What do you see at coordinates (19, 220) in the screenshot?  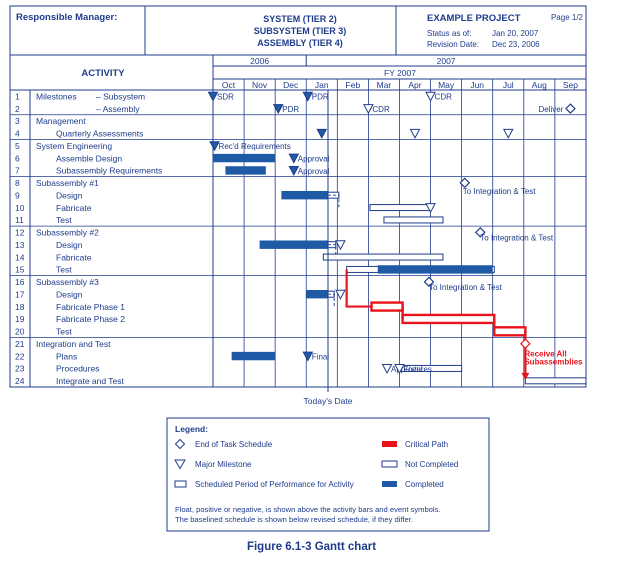 I see `row-number: 11` at bounding box center [19, 220].